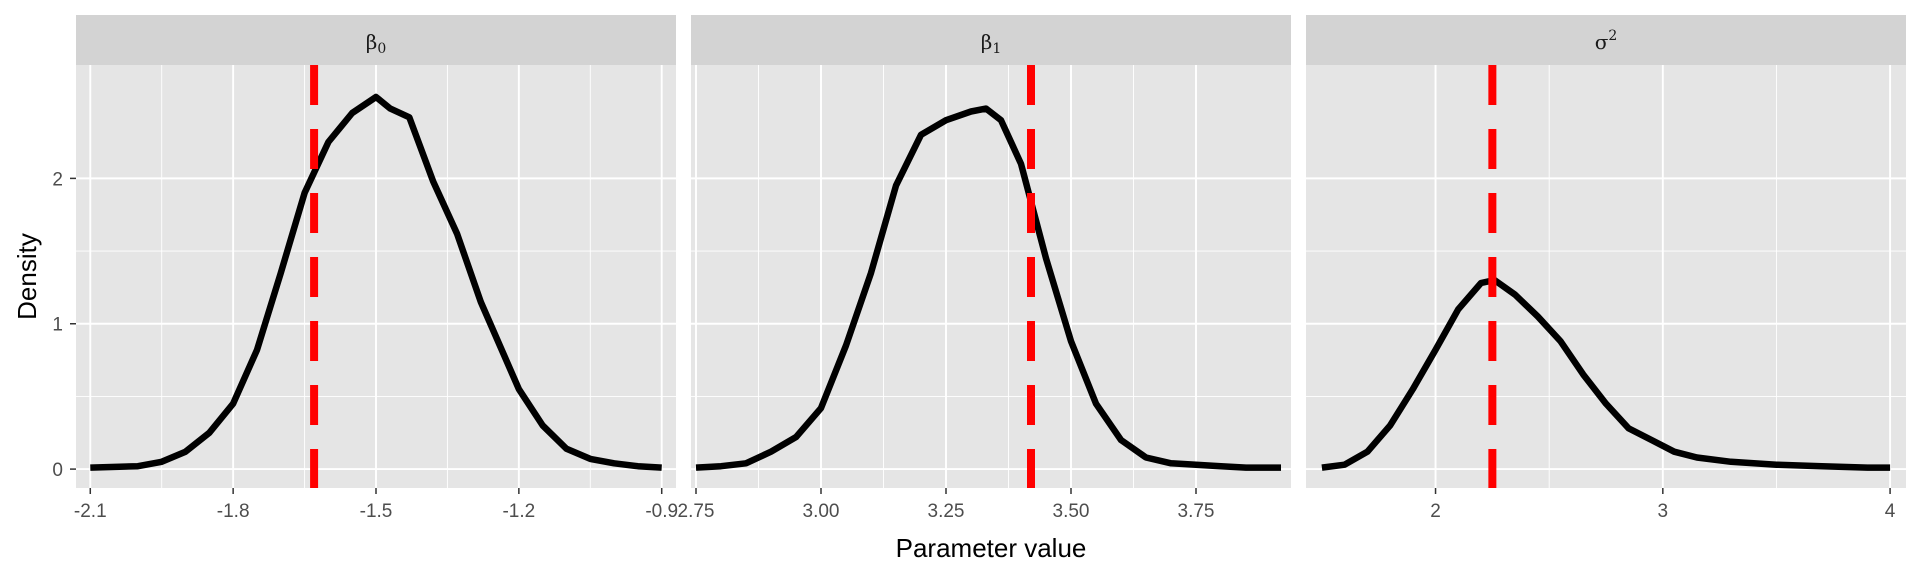 The width and height of the screenshot is (1920, 576). What do you see at coordinates (90, 511) in the screenshot?
I see `x-tick-label: -2.1` at bounding box center [90, 511].